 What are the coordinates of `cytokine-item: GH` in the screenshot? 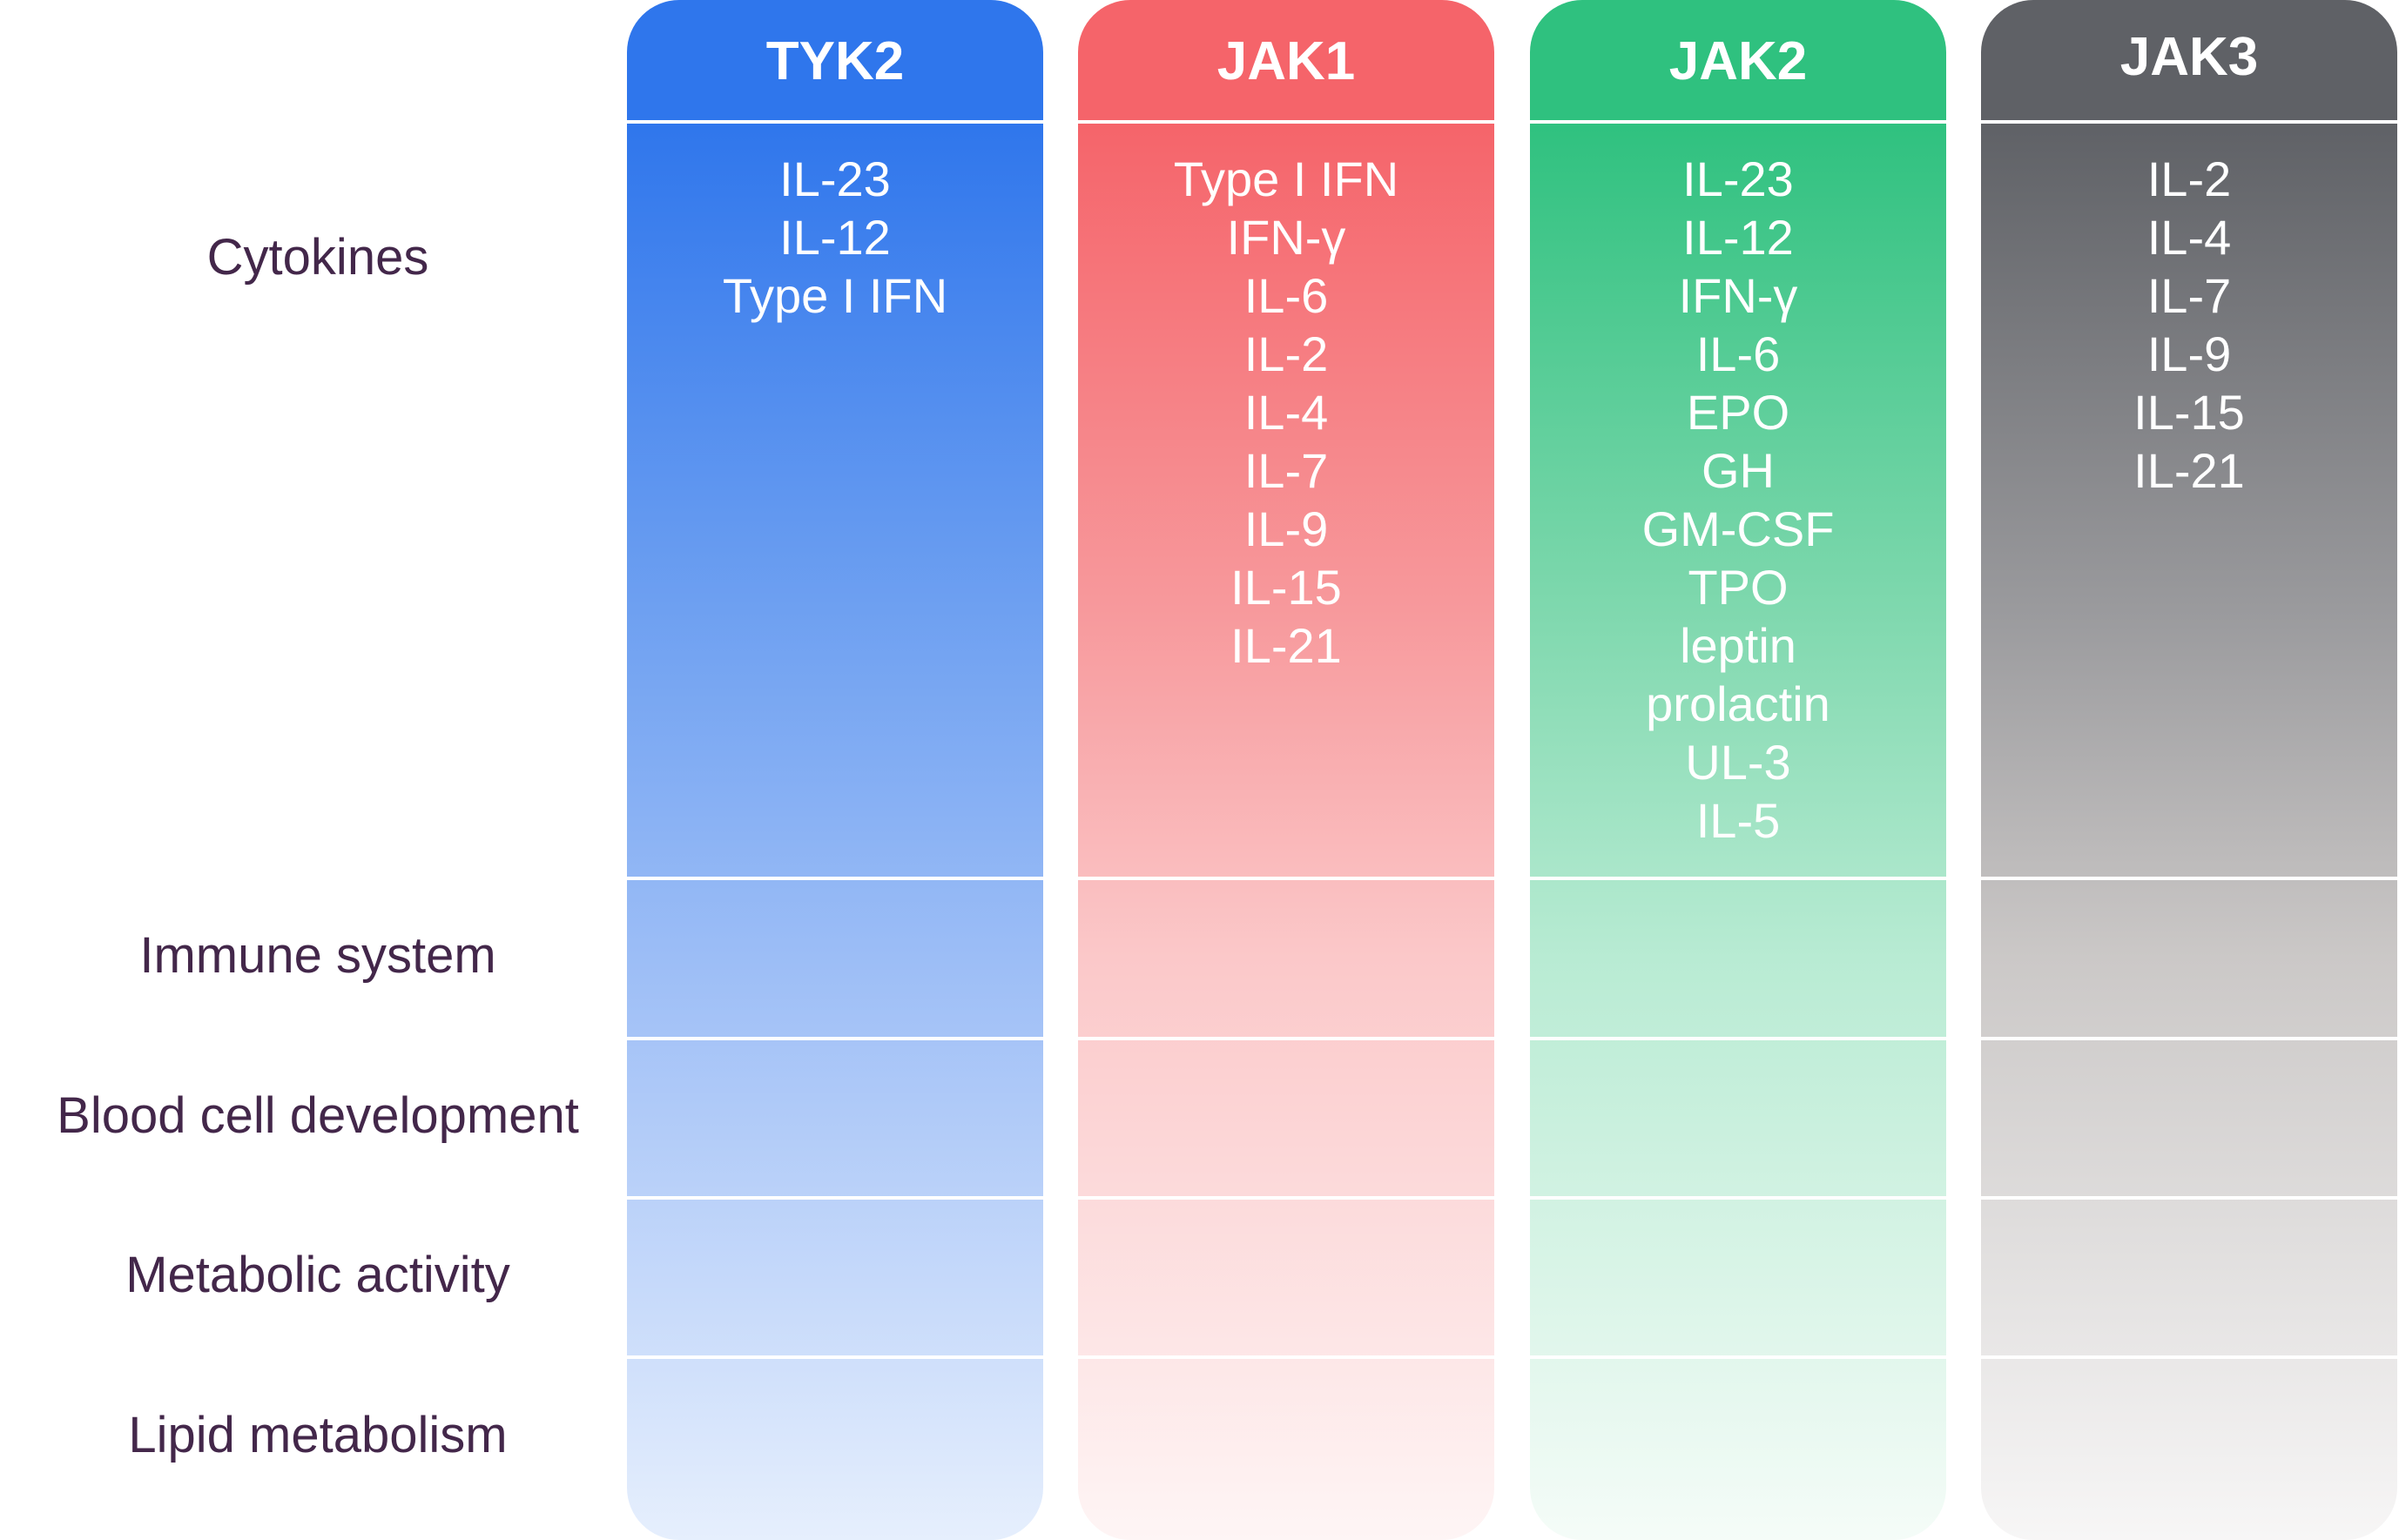 It's located at (1738, 471).